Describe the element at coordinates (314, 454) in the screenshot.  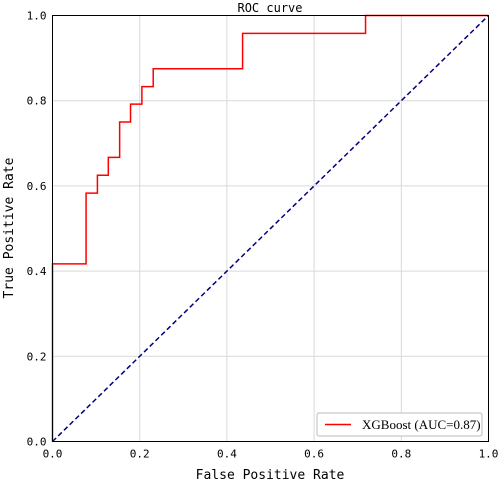
I see `x-tick-label: 0.6` at that location.